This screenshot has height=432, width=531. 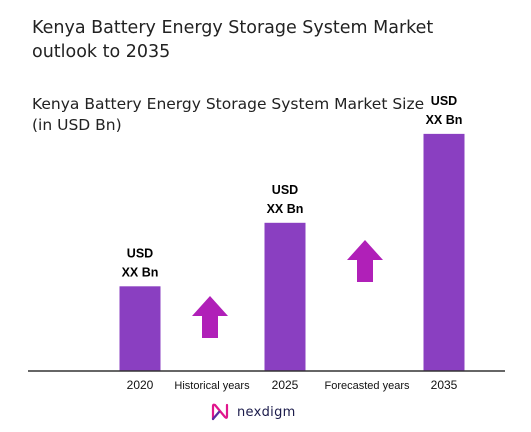 I want to click on bar-2025, so click(x=285, y=296).